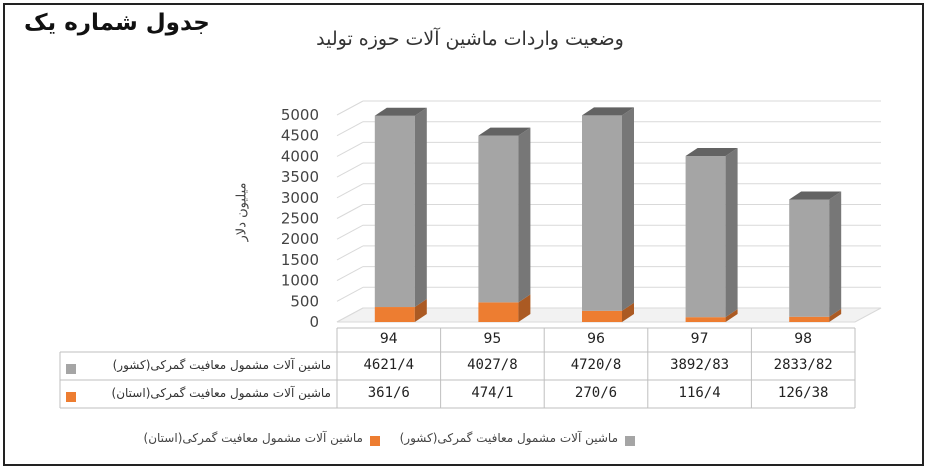 The height and width of the screenshot is (471, 930). What do you see at coordinates (300, 281) in the screenshot?
I see `y-tick-label: 1000` at bounding box center [300, 281].